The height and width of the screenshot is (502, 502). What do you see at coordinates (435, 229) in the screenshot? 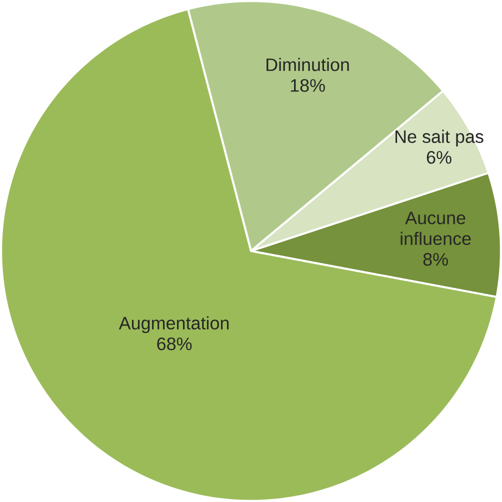
I see `slice-label: Aucune influence` at bounding box center [435, 229].